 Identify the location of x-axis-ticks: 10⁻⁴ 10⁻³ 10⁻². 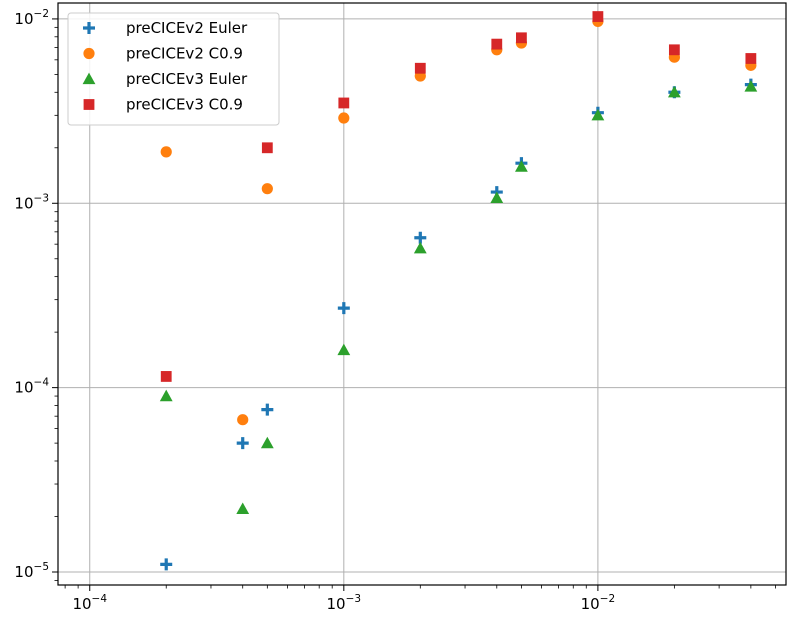
(343, 599).